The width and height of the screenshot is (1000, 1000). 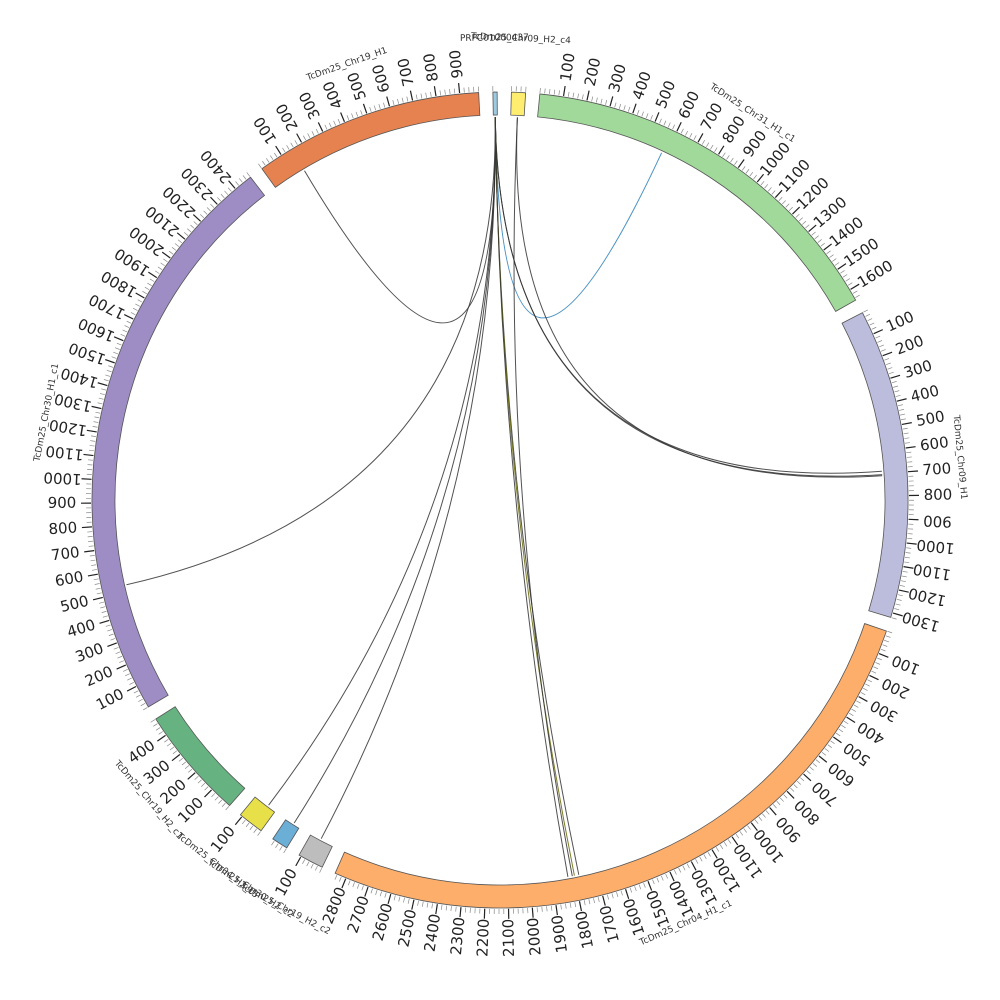 What do you see at coordinates (697, 202) in the screenshot?
I see `segment-arc` at bounding box center [697, 202].